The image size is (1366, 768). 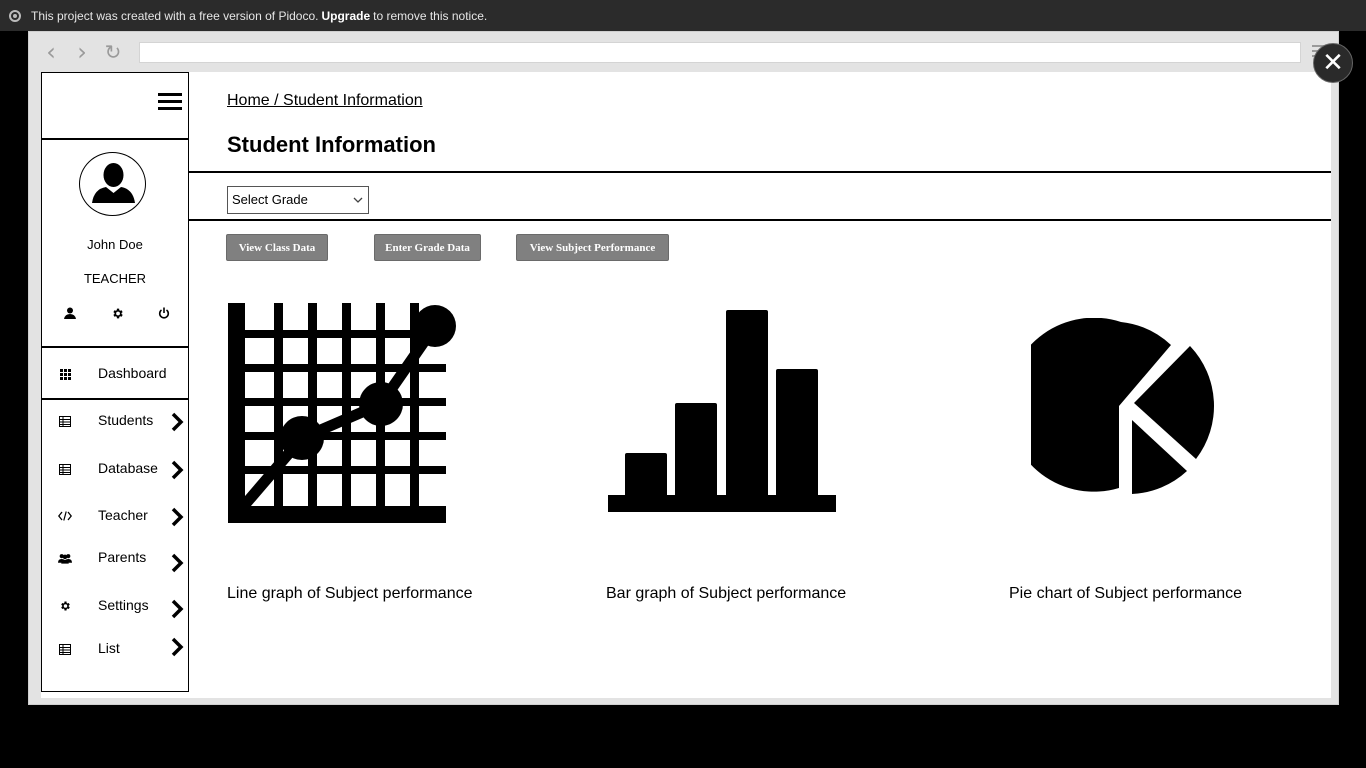 What do you see at coordinates (760, 220) in the screenshot?
I see `filter-divider` at bounding box center [760, 220].